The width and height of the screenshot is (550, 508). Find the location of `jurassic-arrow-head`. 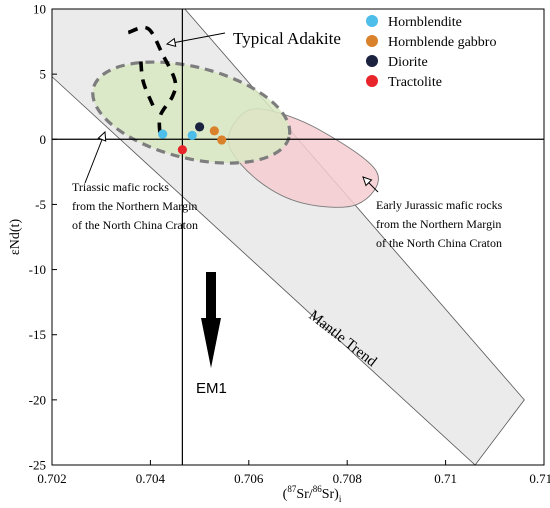

jurassic-arrow-head is located at coordinates (367, 181).